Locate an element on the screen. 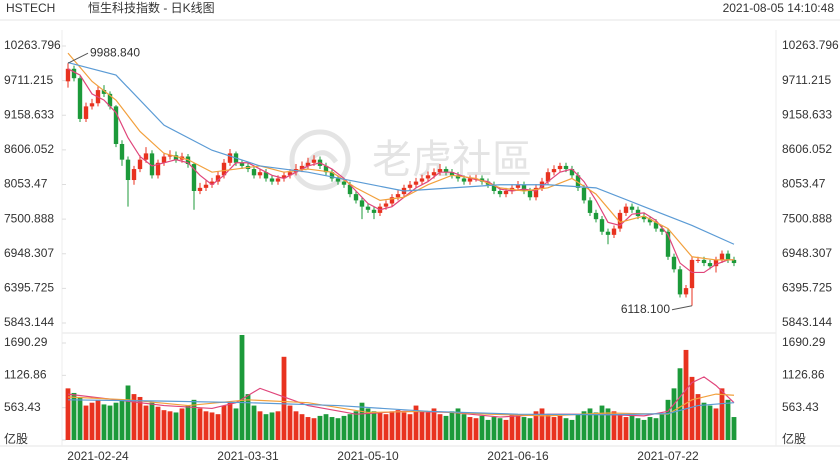 This screenshot has height=470, width=840. y-tick-label: 8606.052 is located at coordinates (29, 149).